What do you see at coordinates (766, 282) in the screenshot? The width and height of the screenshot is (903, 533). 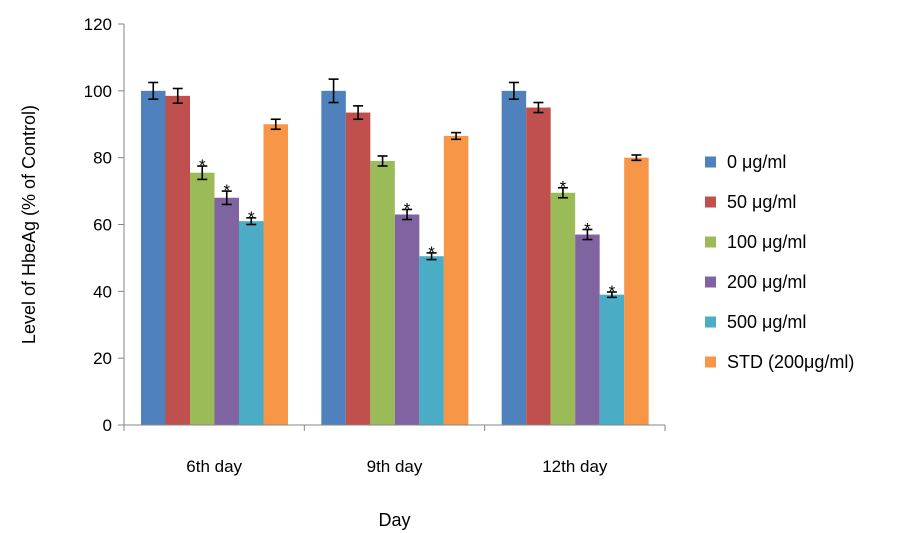 I see `legend-label: 200 μg/ml` at bounding box center [766, 282].